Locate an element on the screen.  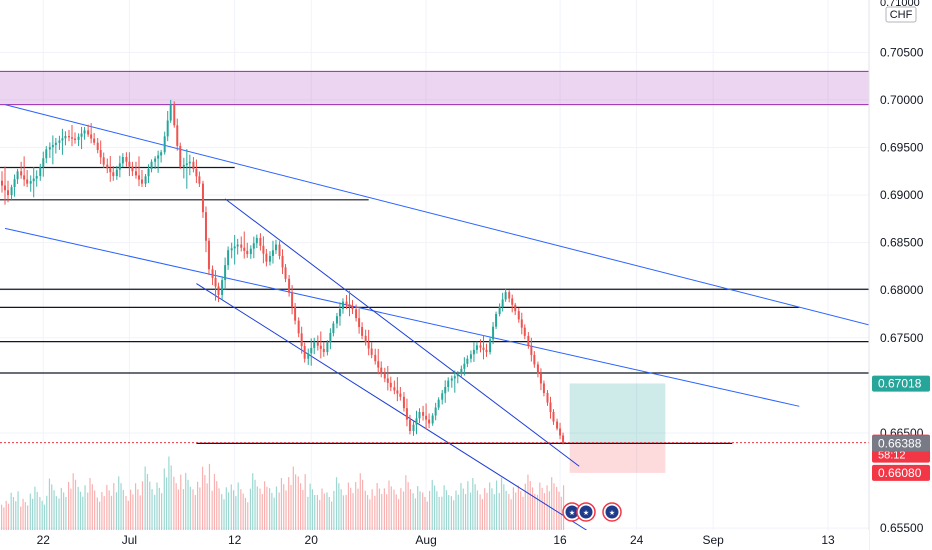
long-position-tool is located at coordinates (617, 428).